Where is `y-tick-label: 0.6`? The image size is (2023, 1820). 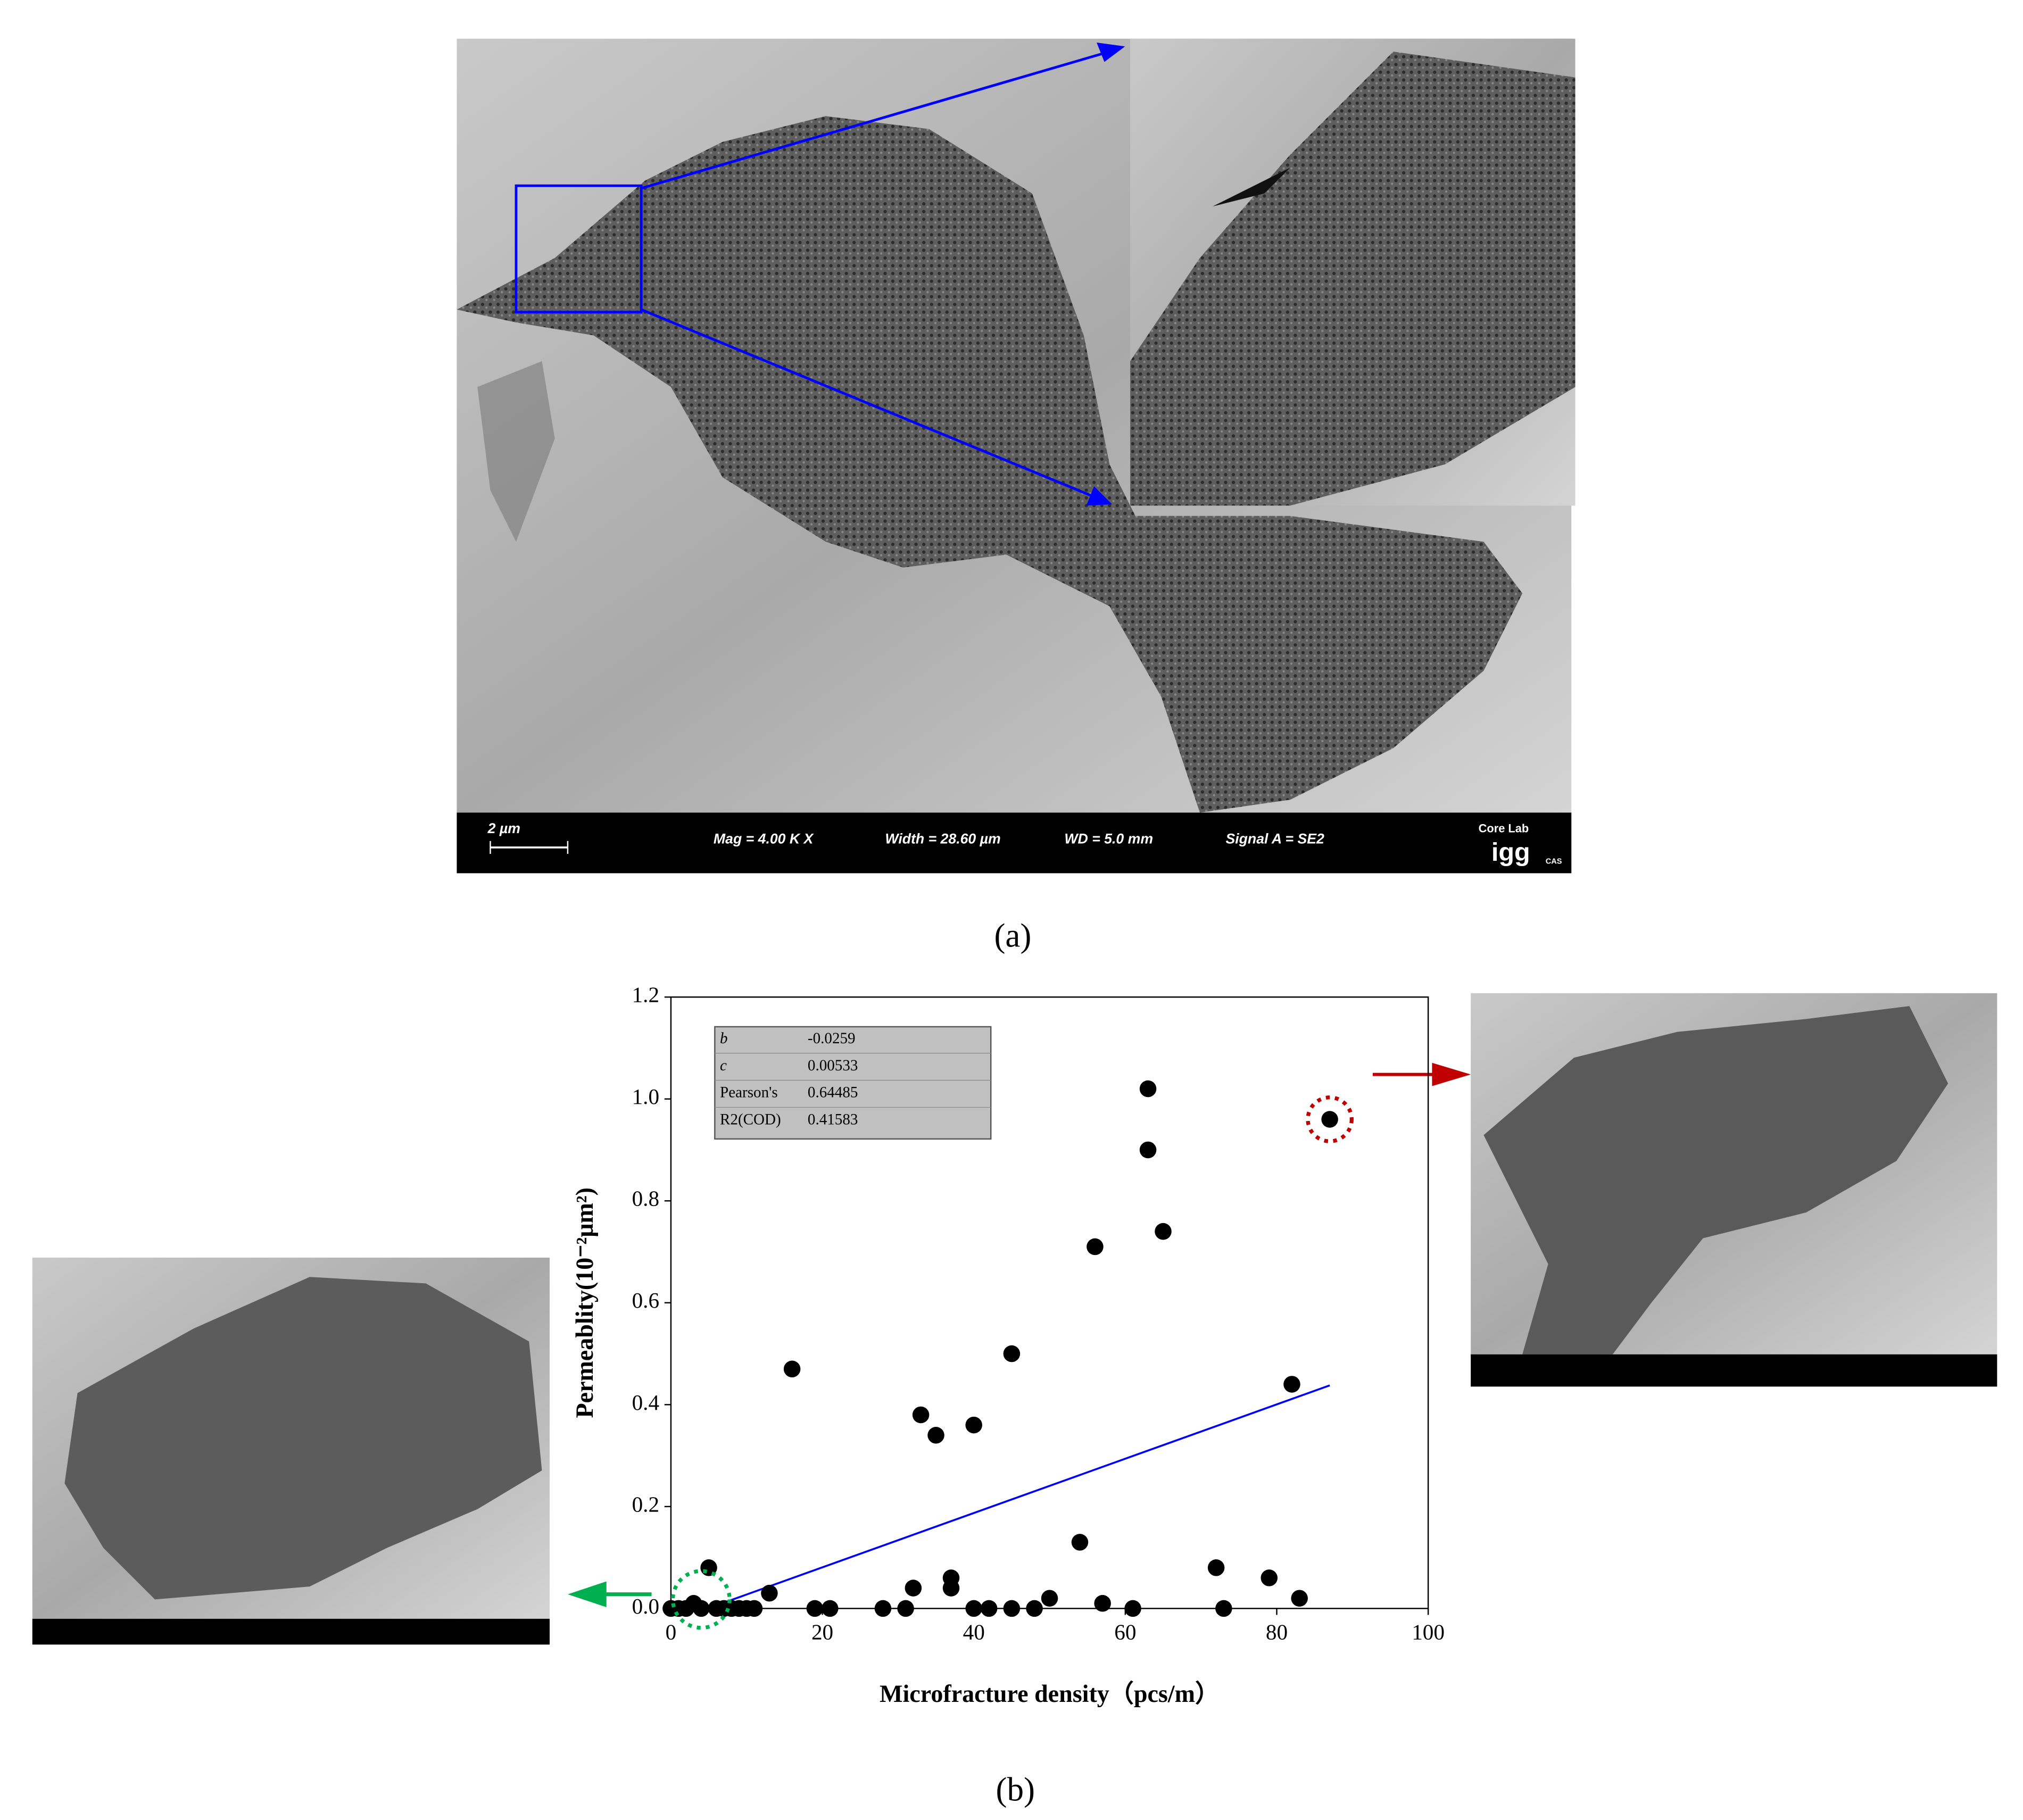 y-tick-label: 0.6 is located at coordinates (646, 1300).